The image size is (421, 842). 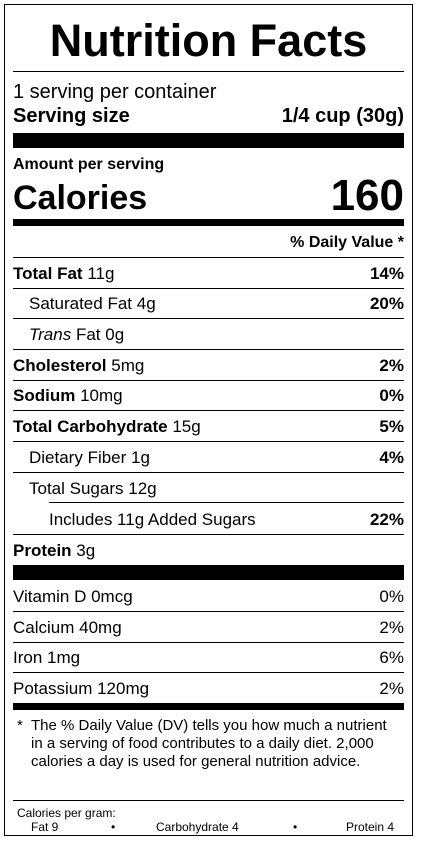 I want to click on vitamin-dv: 0%, so click(x=391, y=596).